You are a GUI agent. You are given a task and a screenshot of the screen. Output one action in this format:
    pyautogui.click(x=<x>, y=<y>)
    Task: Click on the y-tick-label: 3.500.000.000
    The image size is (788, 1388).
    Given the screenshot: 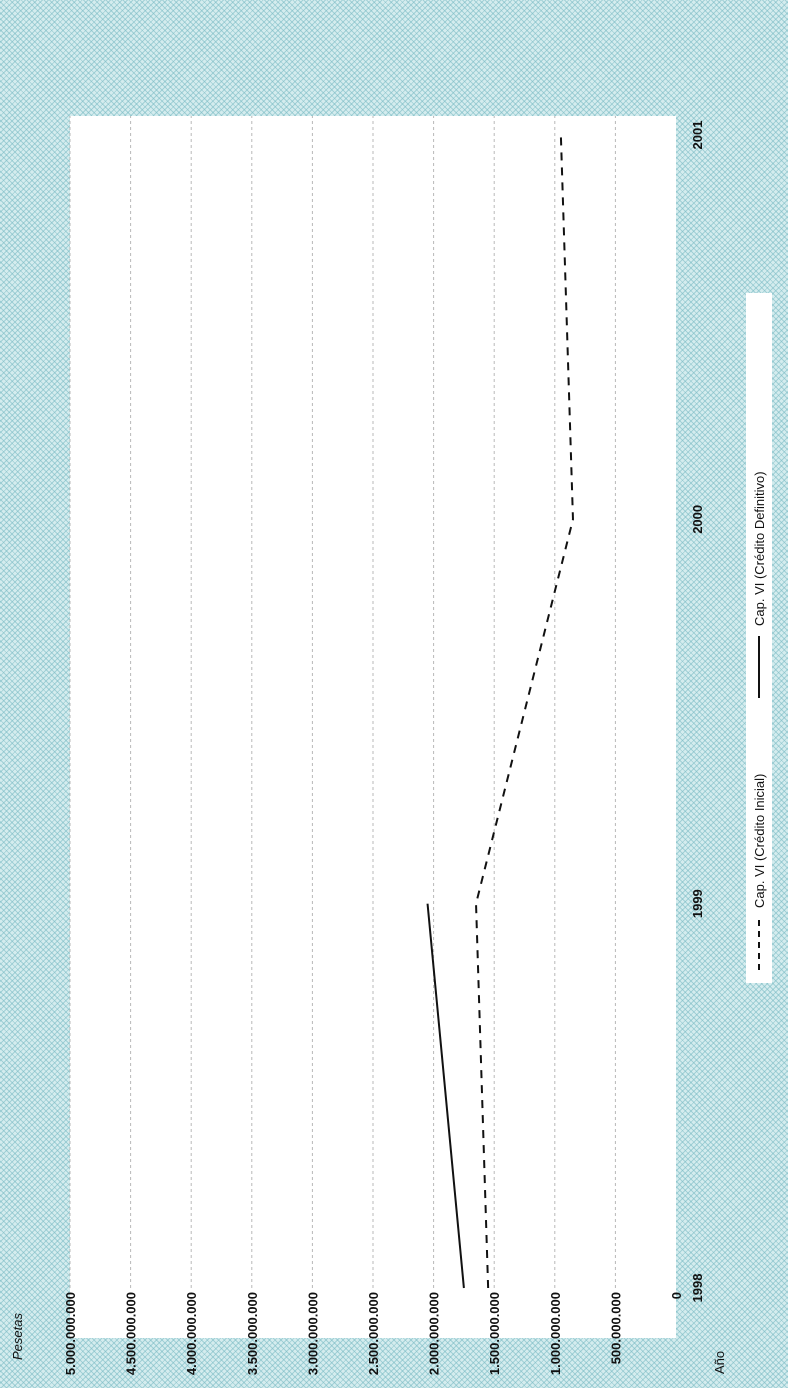 What is the action you would take?
    pyautogui.click(x=252, y=1333)
    